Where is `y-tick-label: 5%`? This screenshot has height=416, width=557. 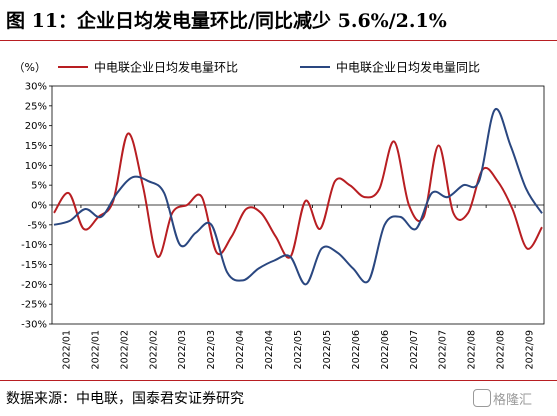
y-tick-label: 5% is located at coordinates (39, 186).